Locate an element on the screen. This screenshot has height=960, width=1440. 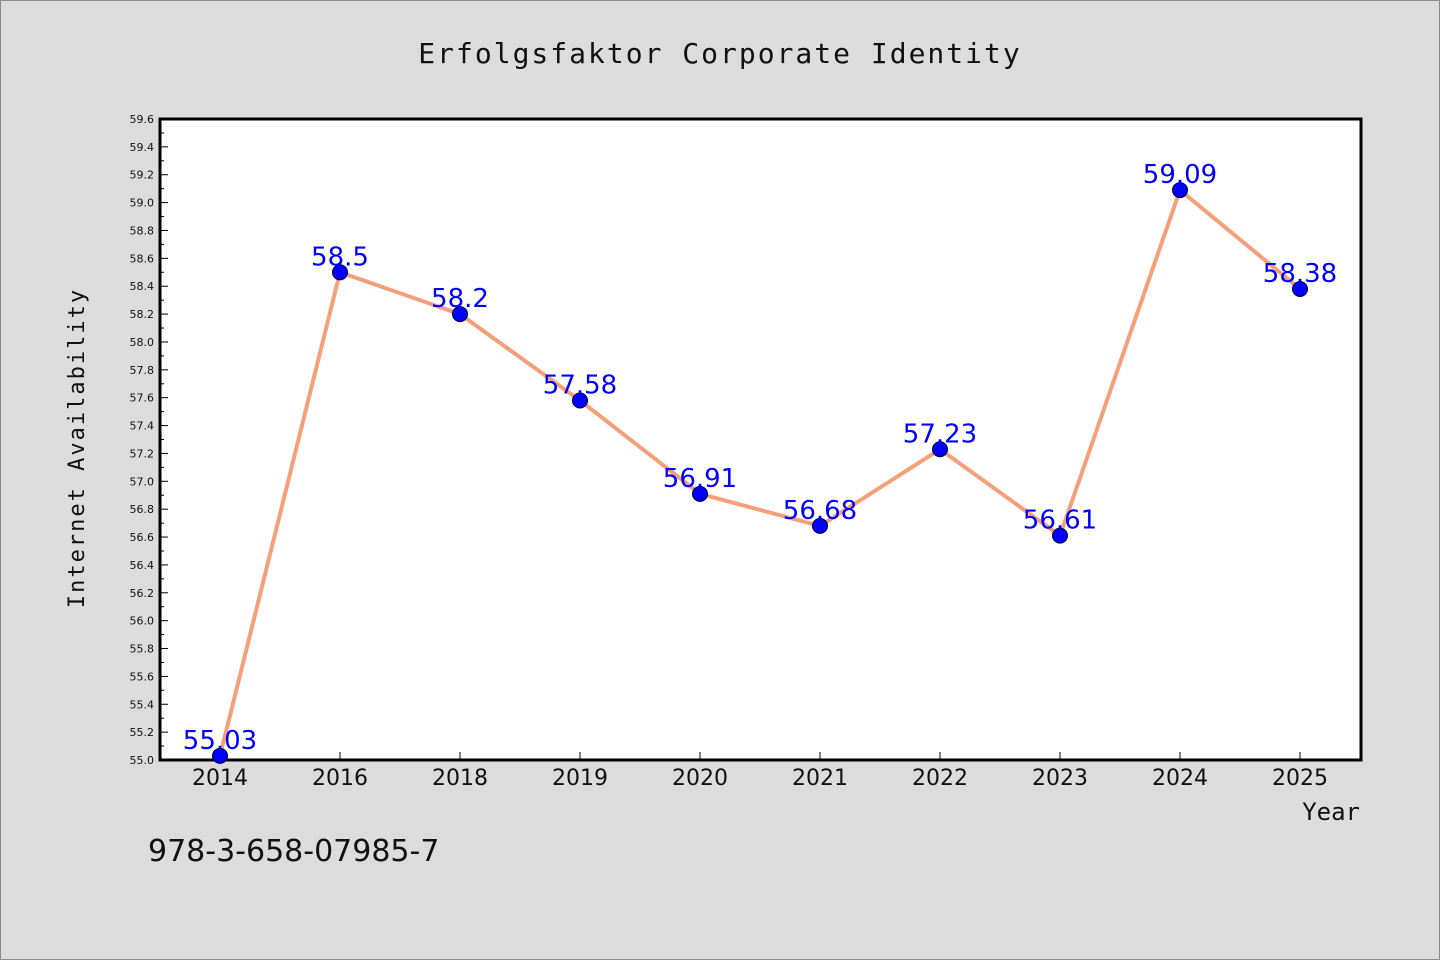
y-tick-label: 59.4 is located at coordinates (142, 147).